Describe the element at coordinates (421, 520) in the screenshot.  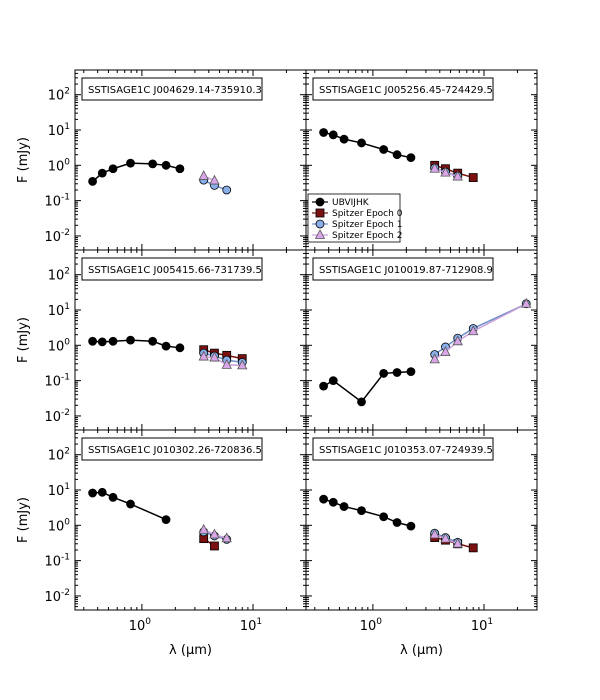
I see `panel-frame` at that location.